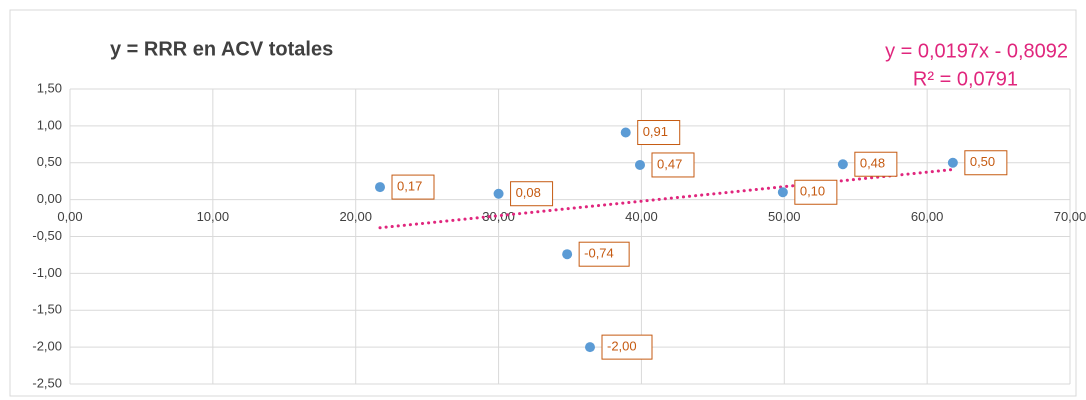 The image size is (1086, 400). What do you see at coordinates (69, 216) in the screenshot?
I see `x-tick-label: 0,00` at bounding box center [69, 216].